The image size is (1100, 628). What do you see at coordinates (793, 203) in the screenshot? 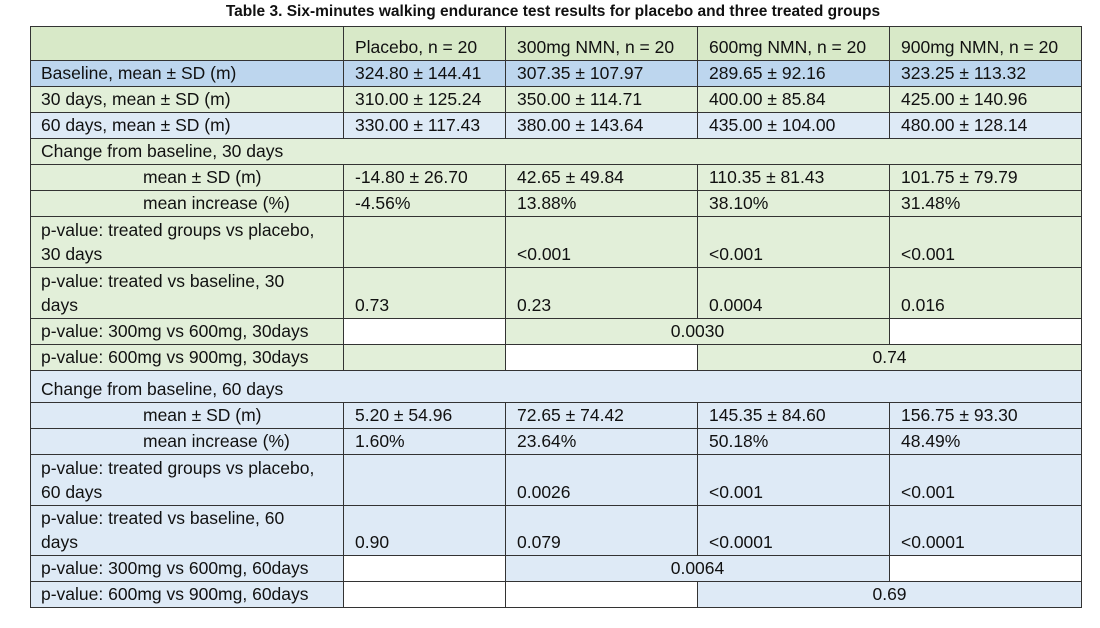
I see `table-cell: 38.10%` at bounding box center [793, 203].